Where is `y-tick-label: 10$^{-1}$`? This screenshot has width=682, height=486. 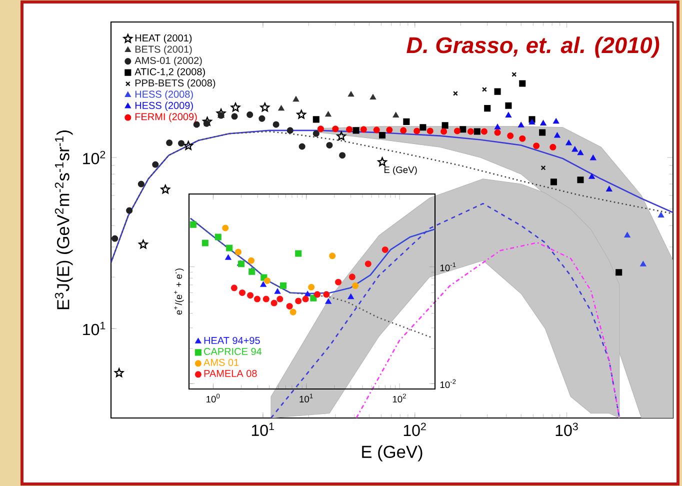
y-tick-label: 10$^{-1}$ is located at coordinates (448, 267).